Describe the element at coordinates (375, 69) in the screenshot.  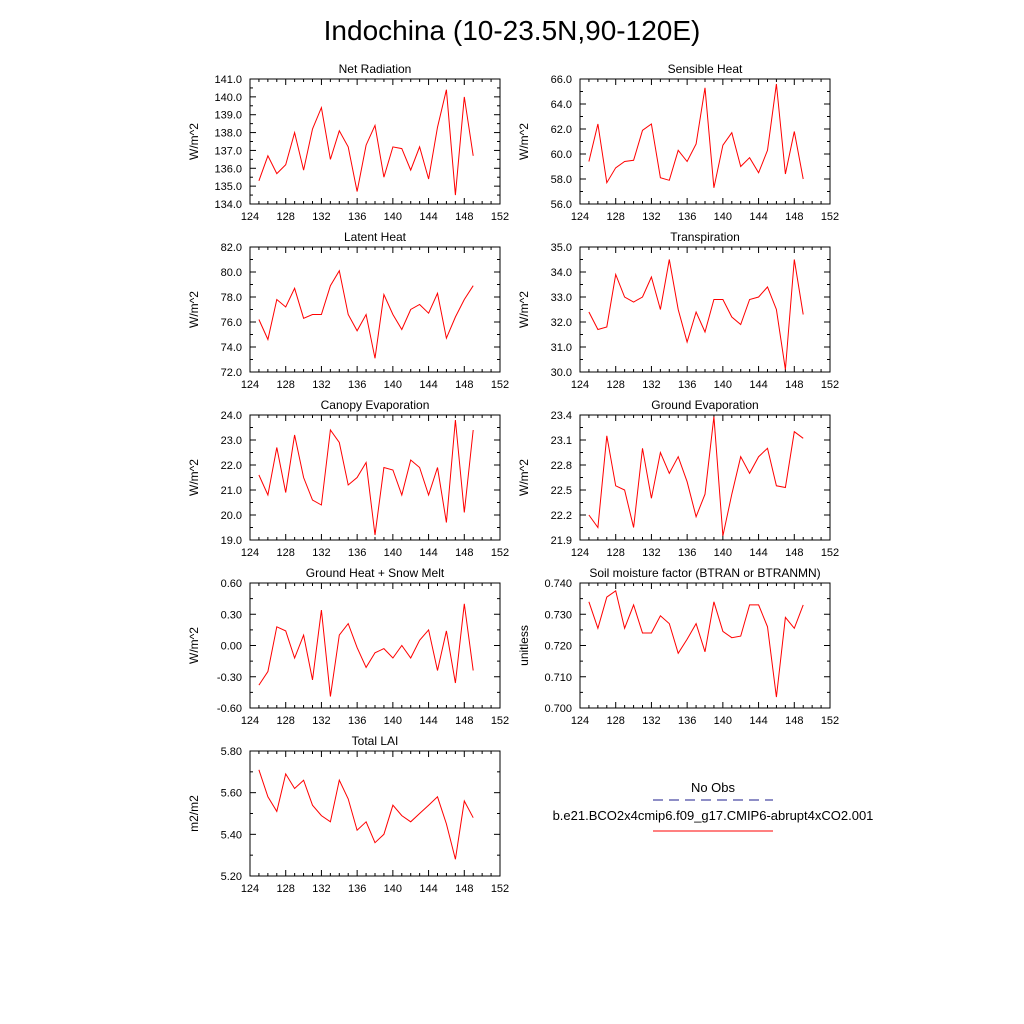
I see `panel-title: Net Radiation` at that location.